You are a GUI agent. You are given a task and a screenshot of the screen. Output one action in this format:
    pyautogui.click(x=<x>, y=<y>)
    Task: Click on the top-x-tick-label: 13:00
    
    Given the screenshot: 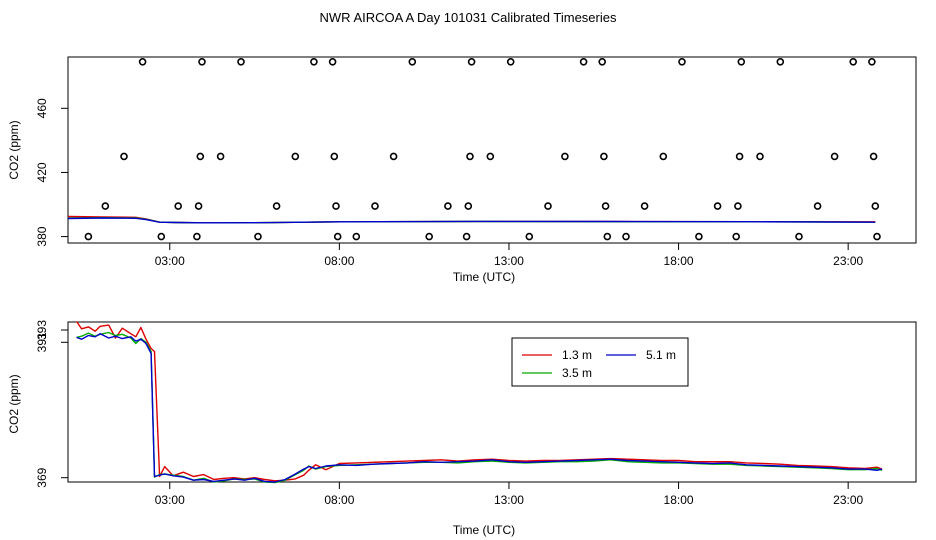 What is the action you would take?
    pyautogui.click(x=509, y=261)
    